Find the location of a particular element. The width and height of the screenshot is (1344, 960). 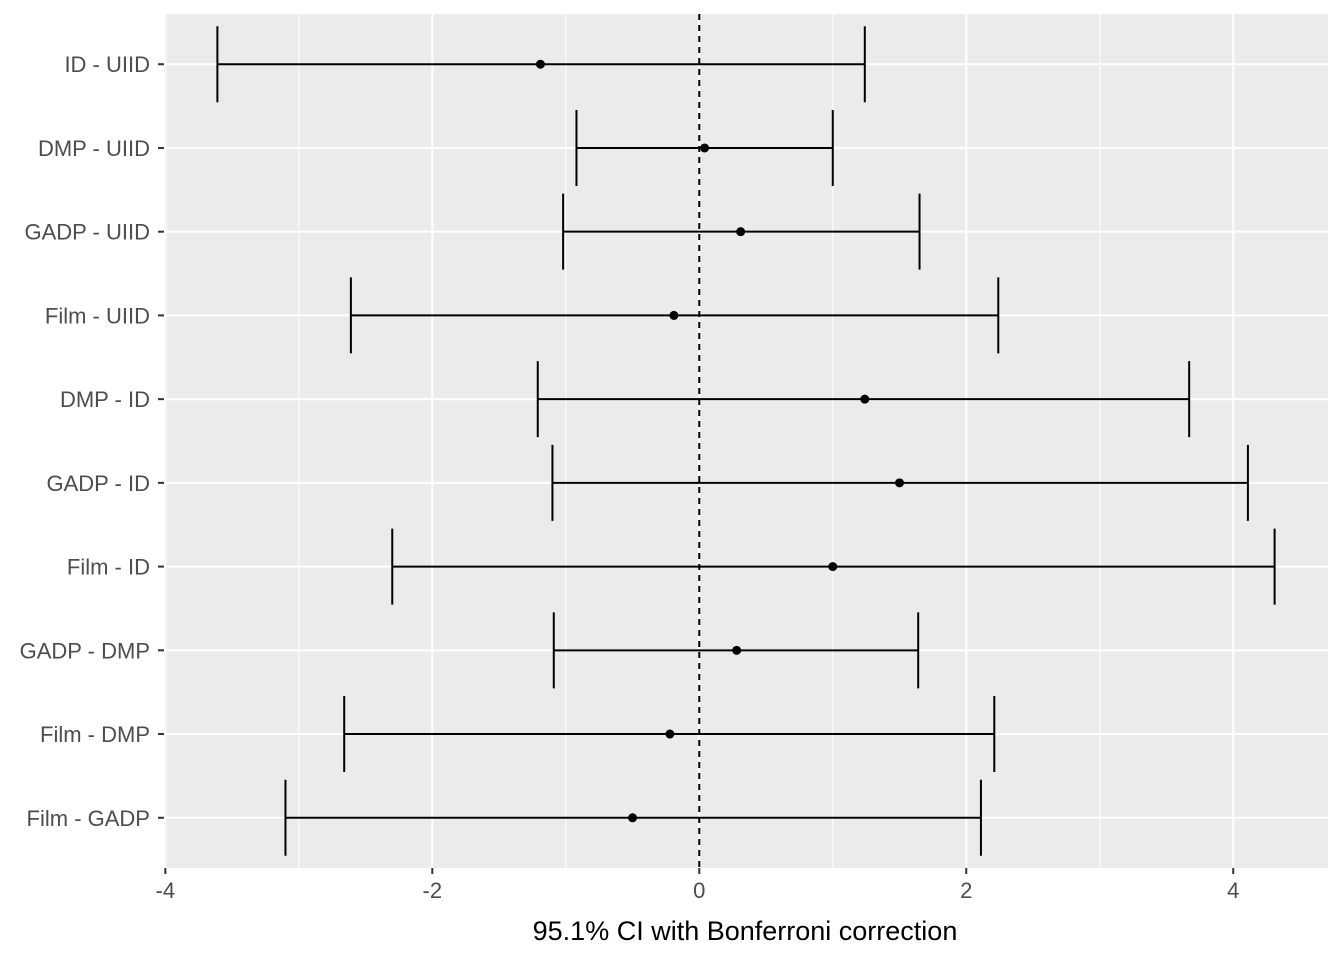

y-tick-label: Film - GADP is located at coordinates (88, 818).